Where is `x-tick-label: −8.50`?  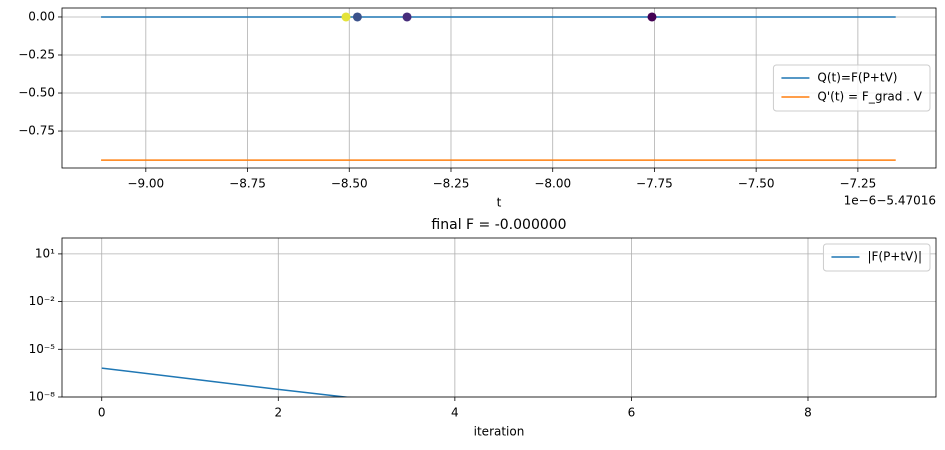
x-tick-label: −8.50 is located at coordinates (349, 184).